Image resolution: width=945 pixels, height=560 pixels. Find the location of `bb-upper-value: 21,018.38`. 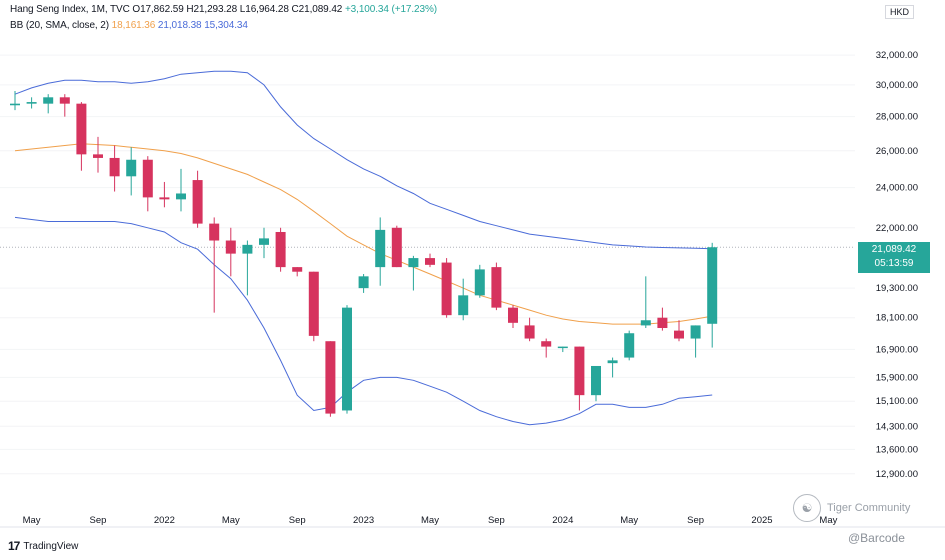

bb-upper-value: 21,018.38 is located at coordinates (179, 25).